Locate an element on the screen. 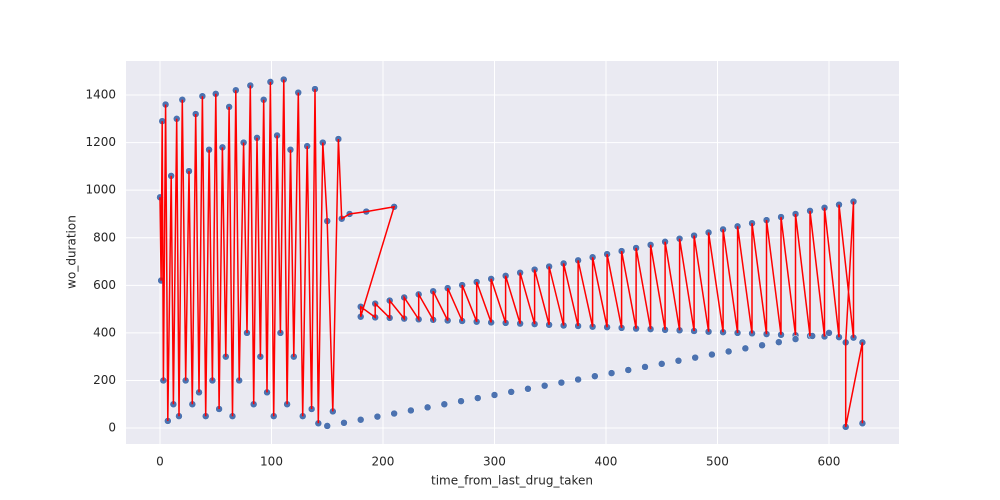  x-tick-label: 200 is located at coordinates (383, 462).